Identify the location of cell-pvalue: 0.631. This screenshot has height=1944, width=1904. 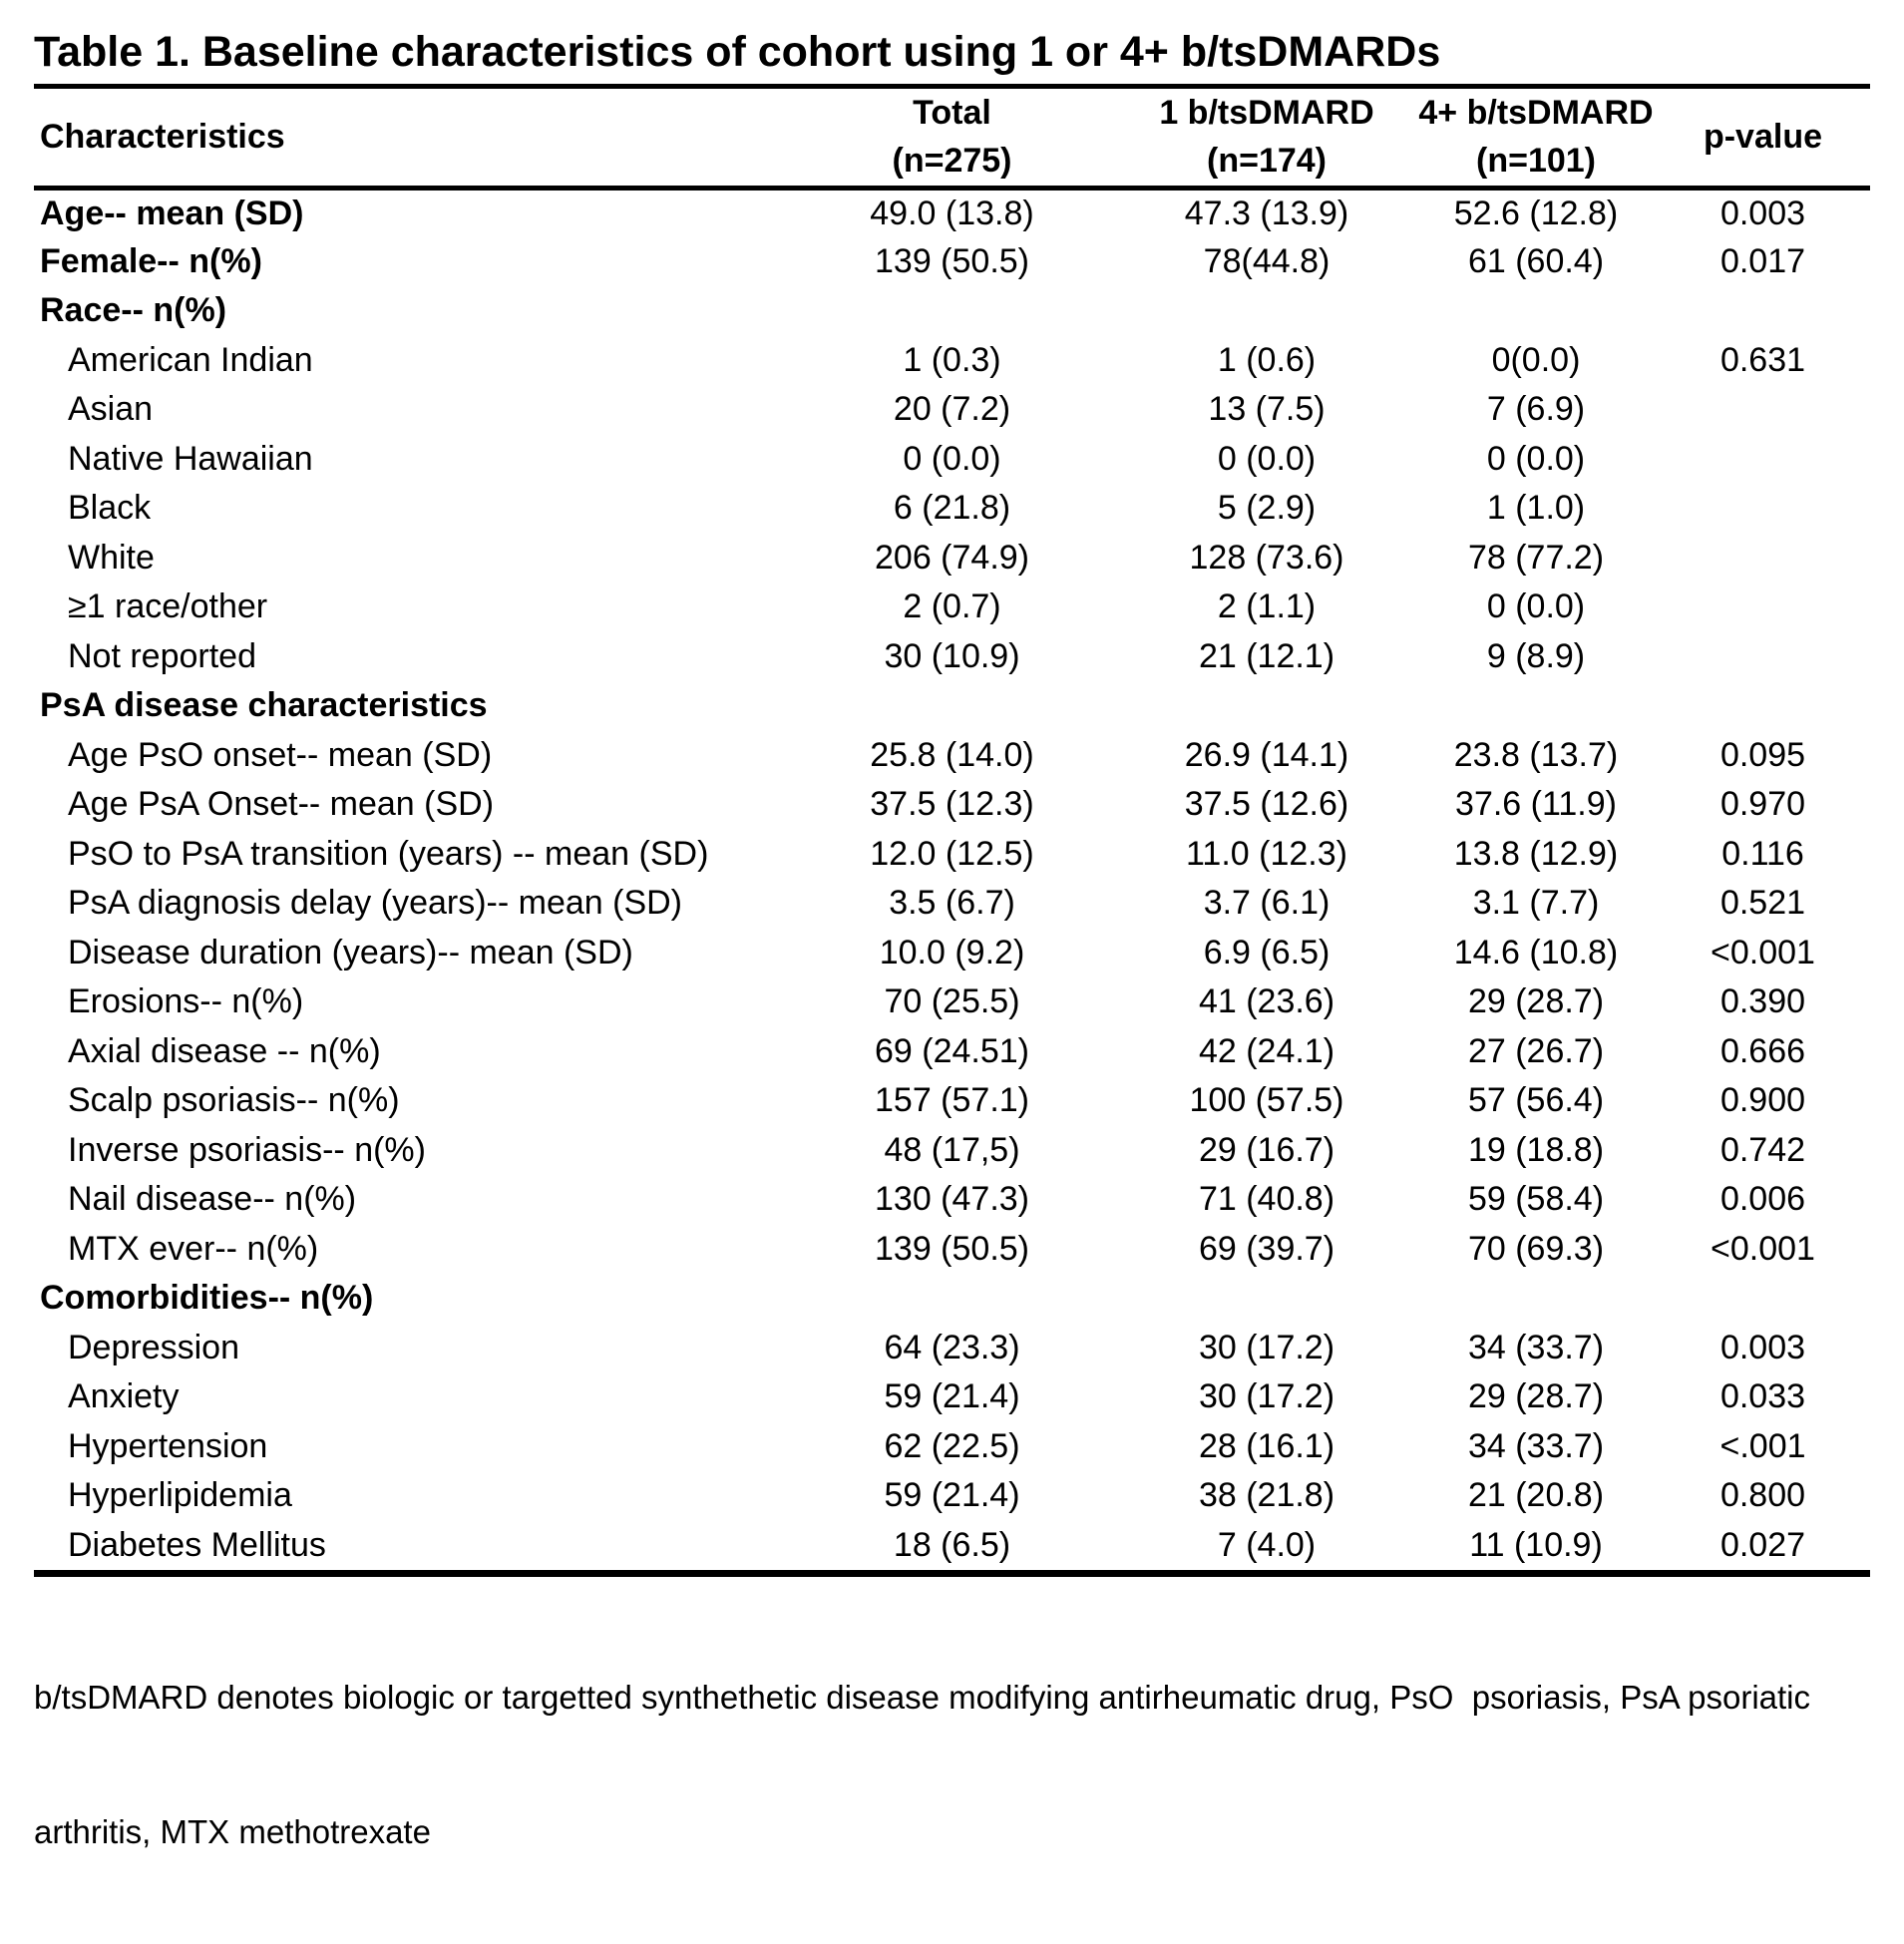
(1762, 359).